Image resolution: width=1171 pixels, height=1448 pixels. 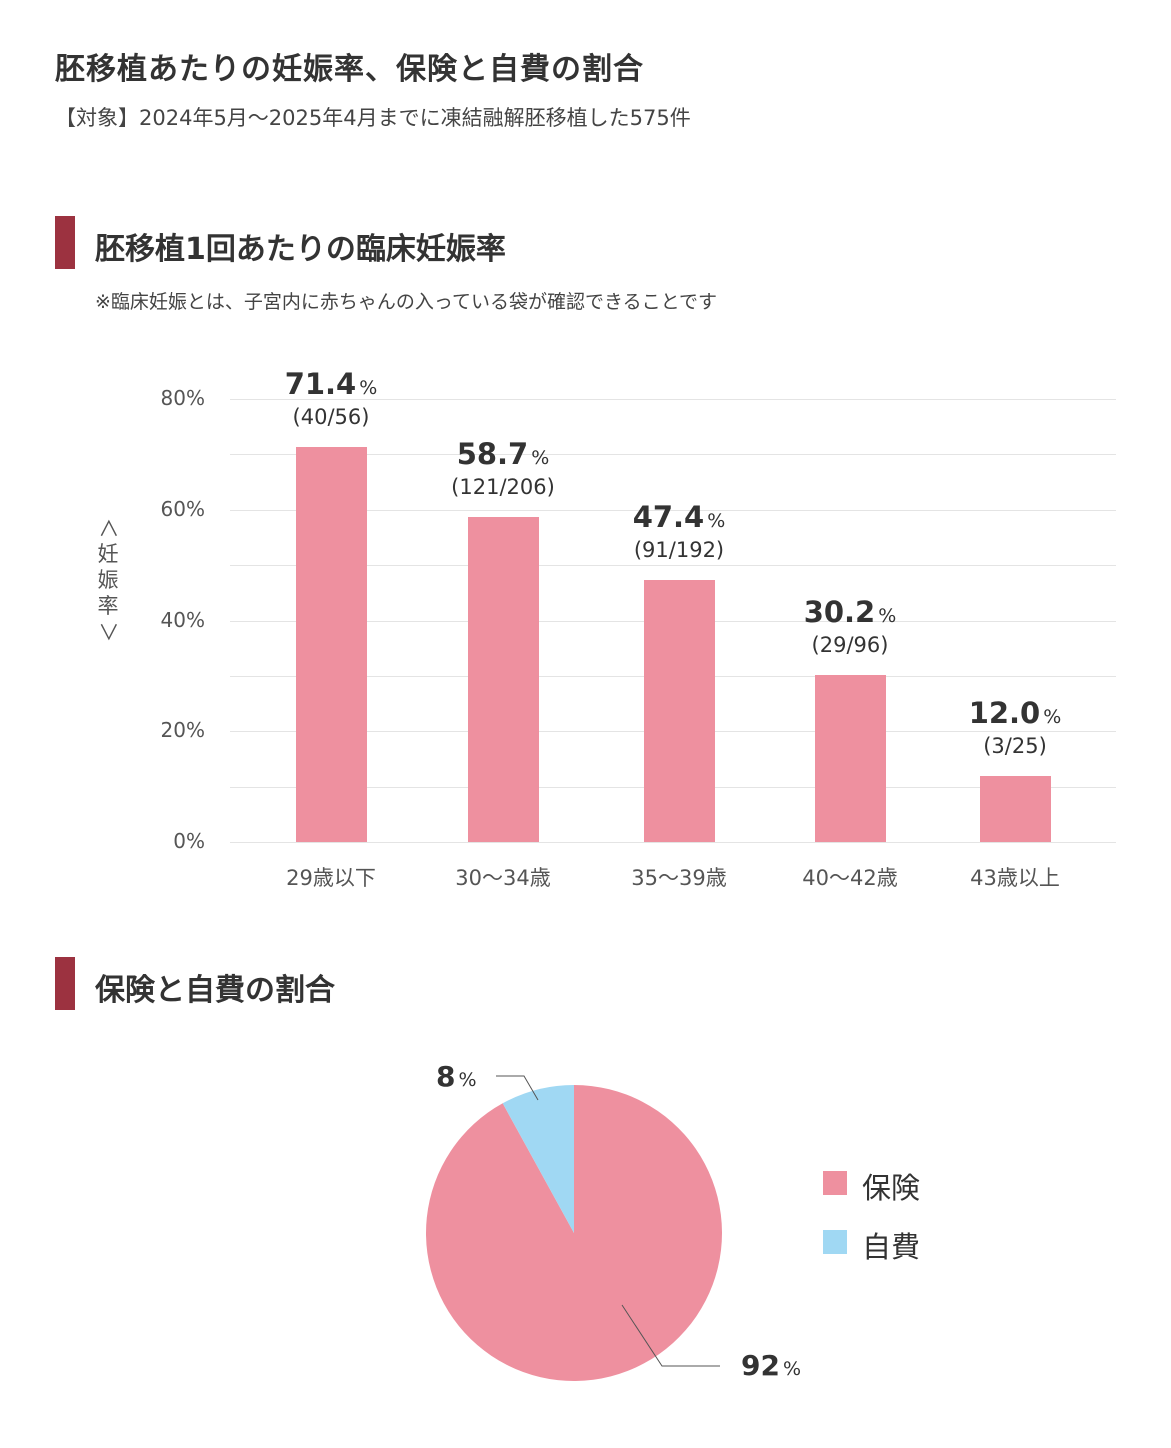 I want to click on y-axis-label: ＜ 妊 娠 率 ＞, so click(x=108, y=580).